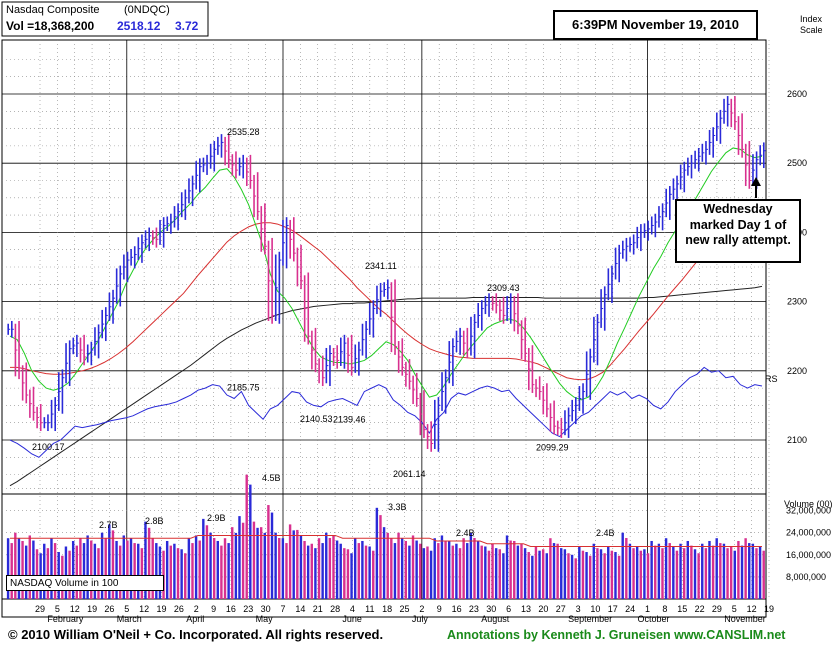  I want to click on day-tick-label: 5, so click(126, 609).